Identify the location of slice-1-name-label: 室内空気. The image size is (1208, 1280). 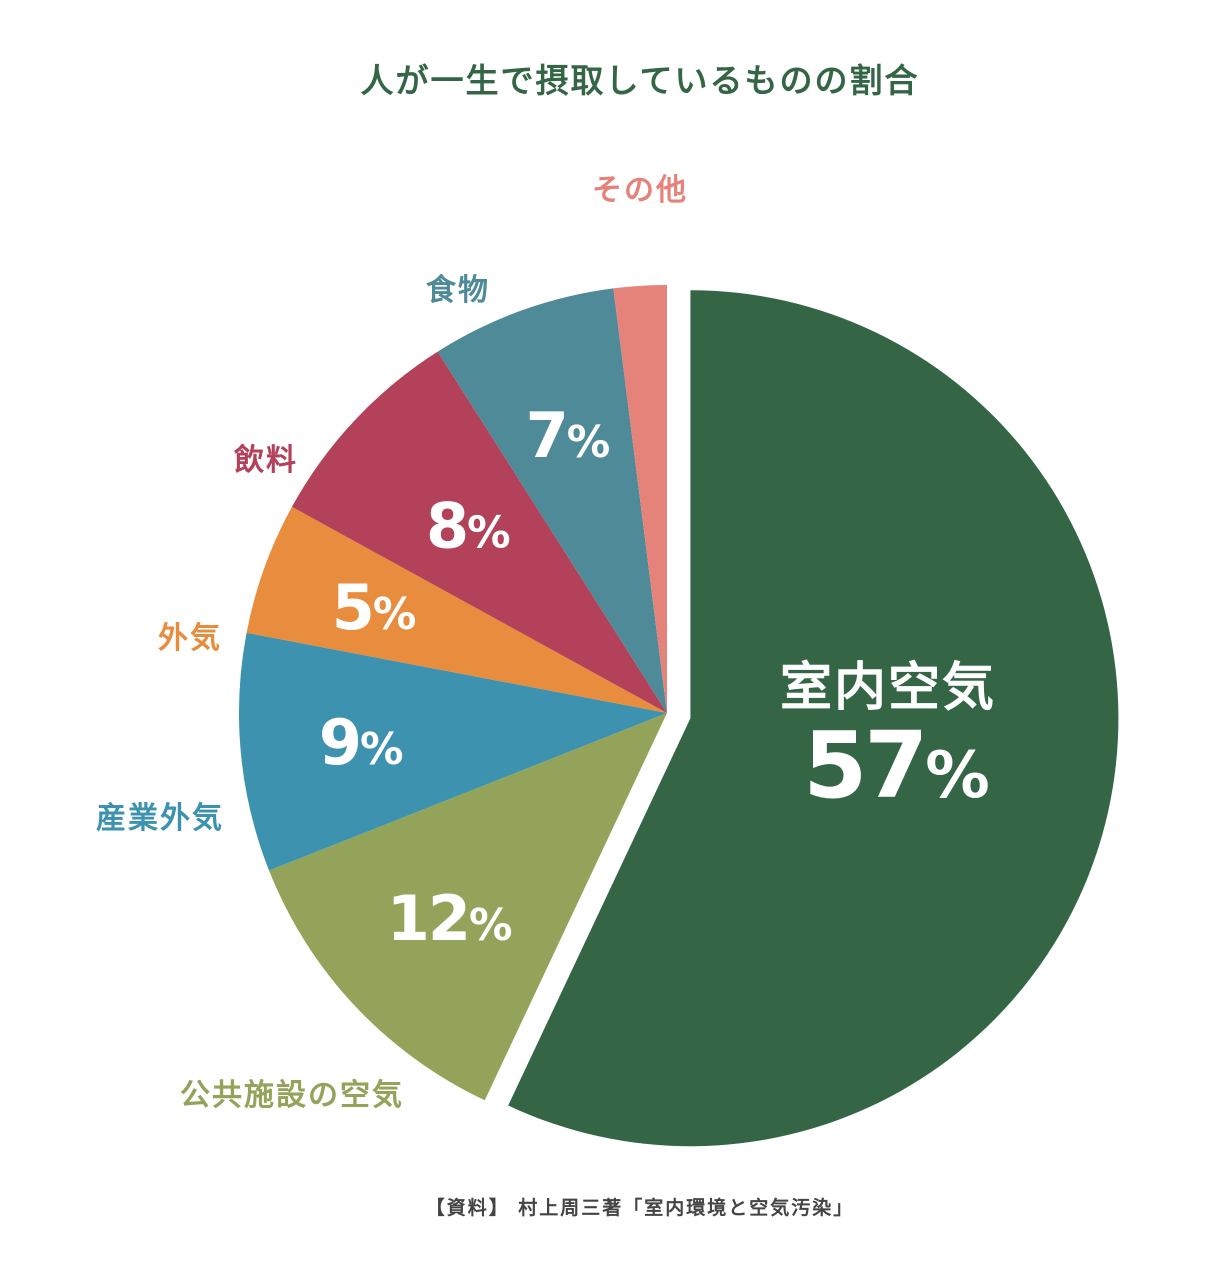
(888, 688).